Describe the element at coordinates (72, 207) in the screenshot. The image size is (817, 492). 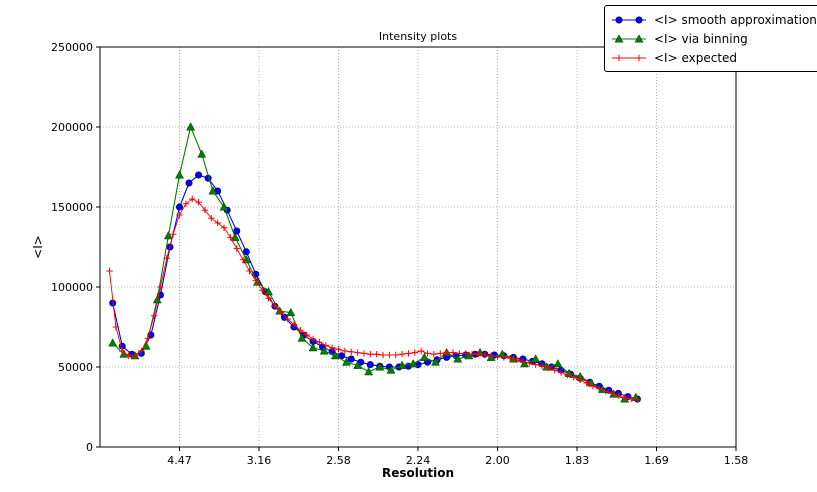
I see `y-tick-label: 150000` at that location.